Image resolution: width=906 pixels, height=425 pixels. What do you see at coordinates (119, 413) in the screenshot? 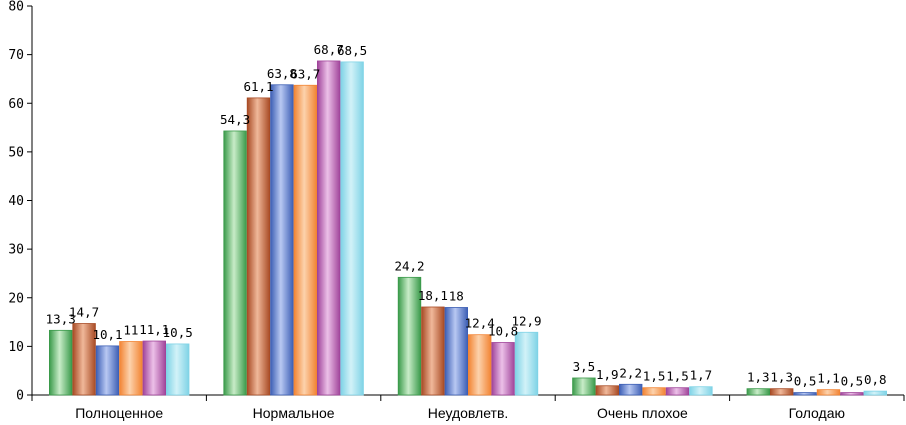
I see `x-category-label: Полноценное` at bounding box center [119, 413].